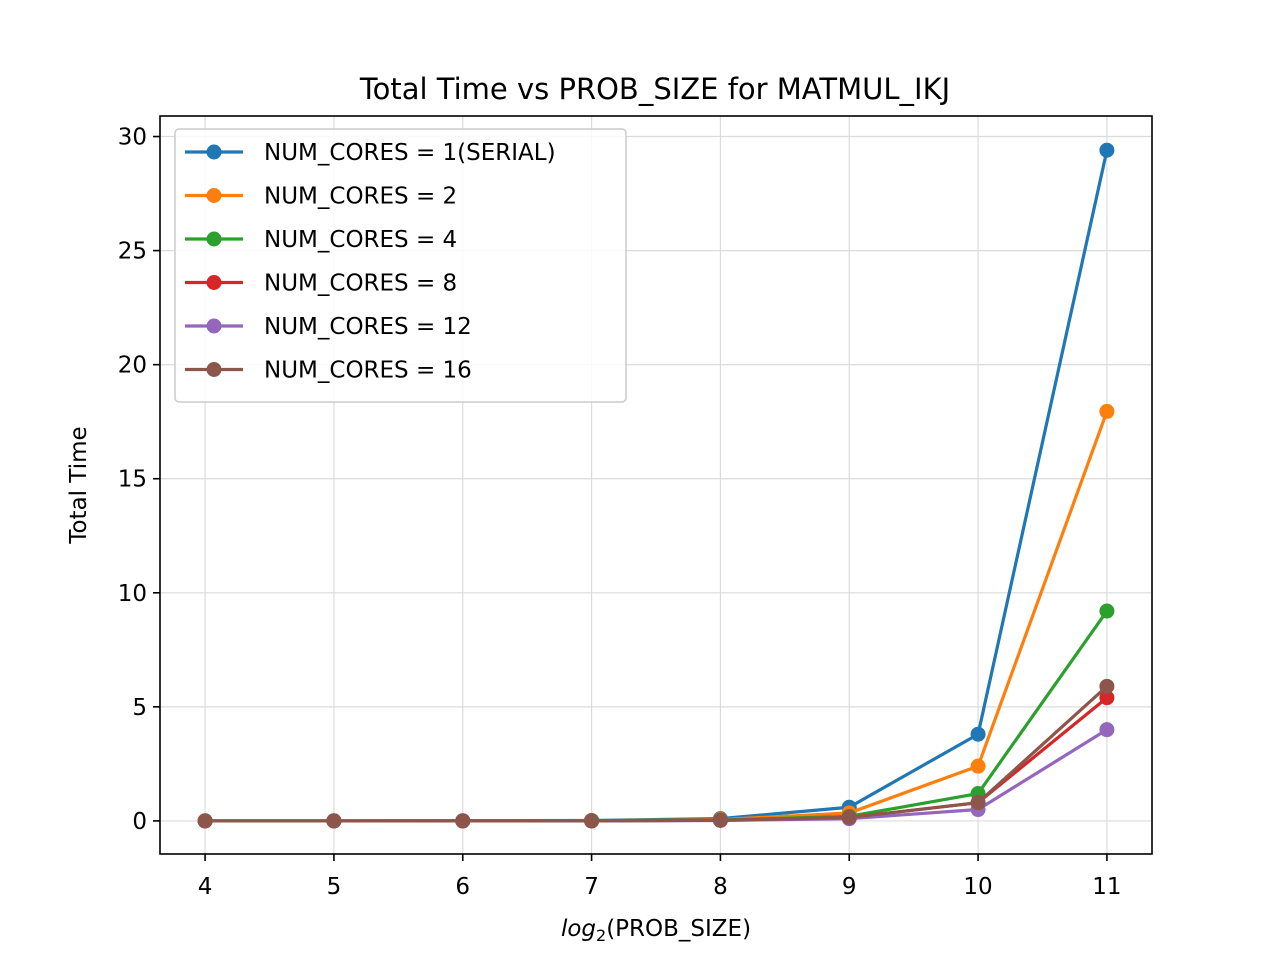  Describe the element at coordinates (360, 197) in the screenshot. I see `legend-label: NUM_CORES = 2` at that location.